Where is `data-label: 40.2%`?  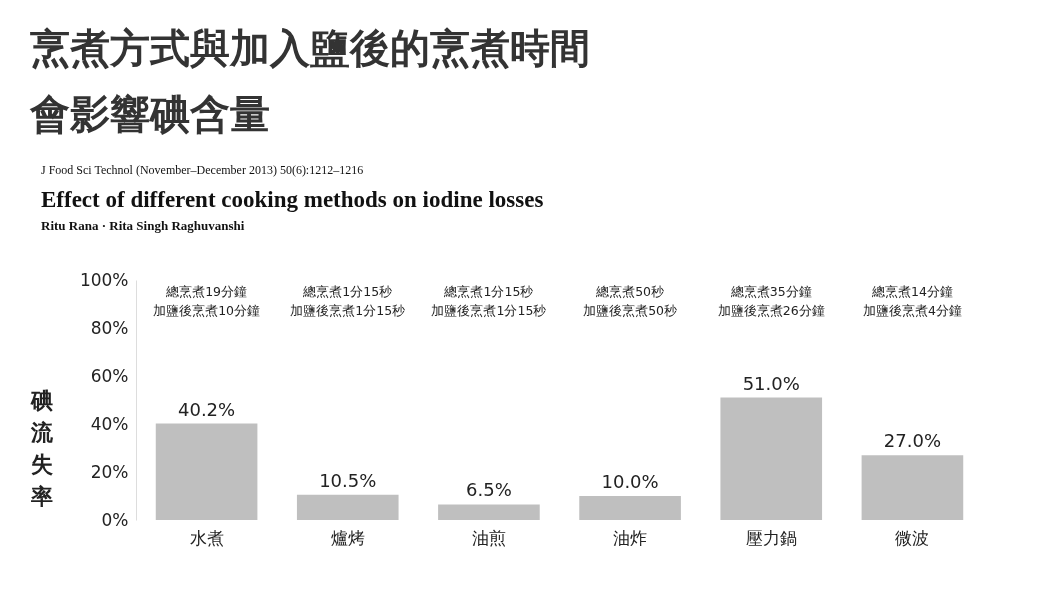
data-label: 40.2% is located at coordinates (206, 409).